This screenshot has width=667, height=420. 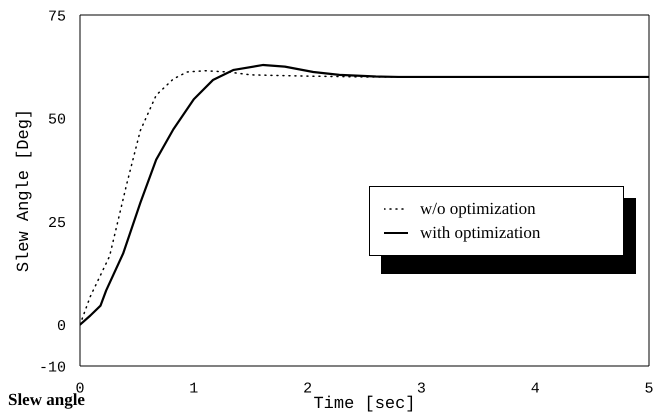 What do you see at coordinates (24, 190) in the screenshot?
I see `y-axis-title: Slew Angle [Deg]` at bounding box center [24, 190].